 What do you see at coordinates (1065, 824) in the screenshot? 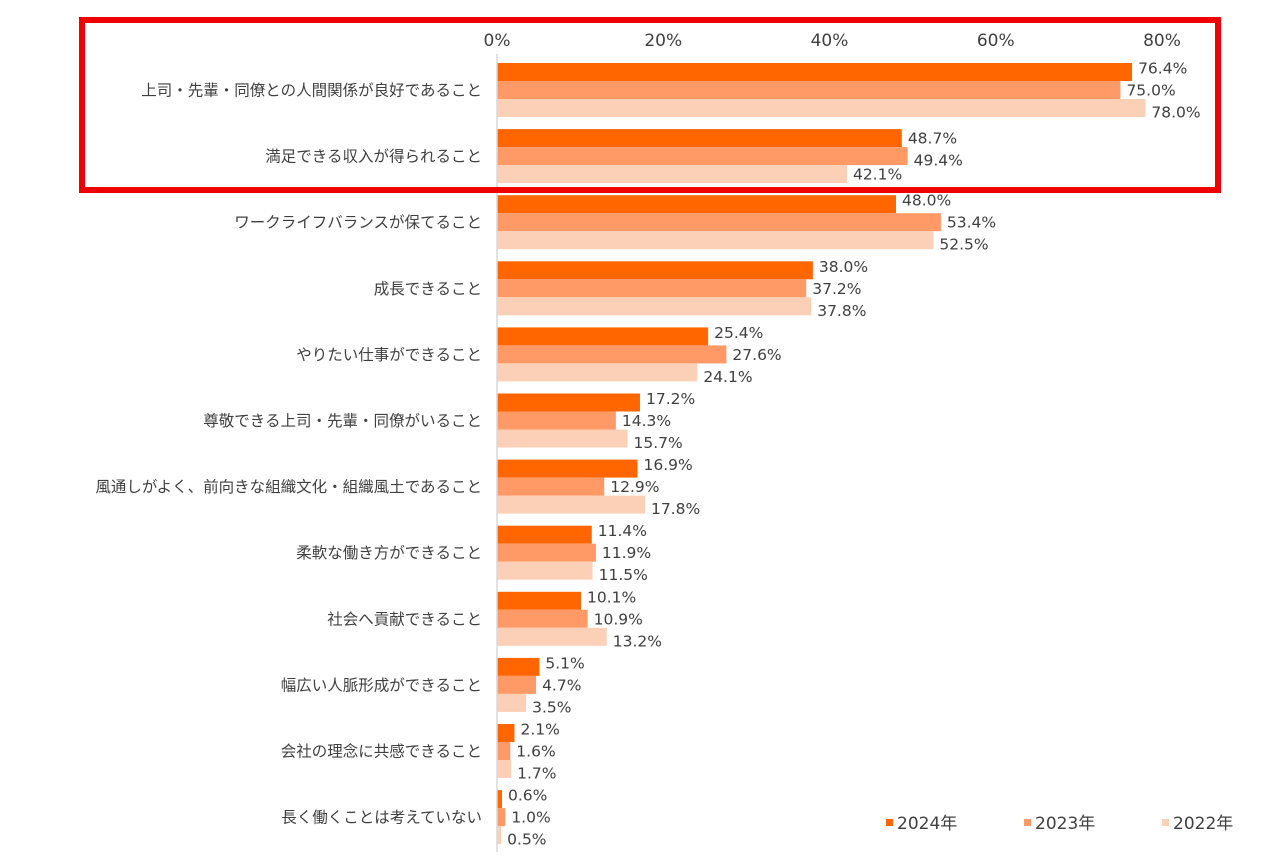
I see `legend-label: 2023年` at bounding box center [1065, 824].